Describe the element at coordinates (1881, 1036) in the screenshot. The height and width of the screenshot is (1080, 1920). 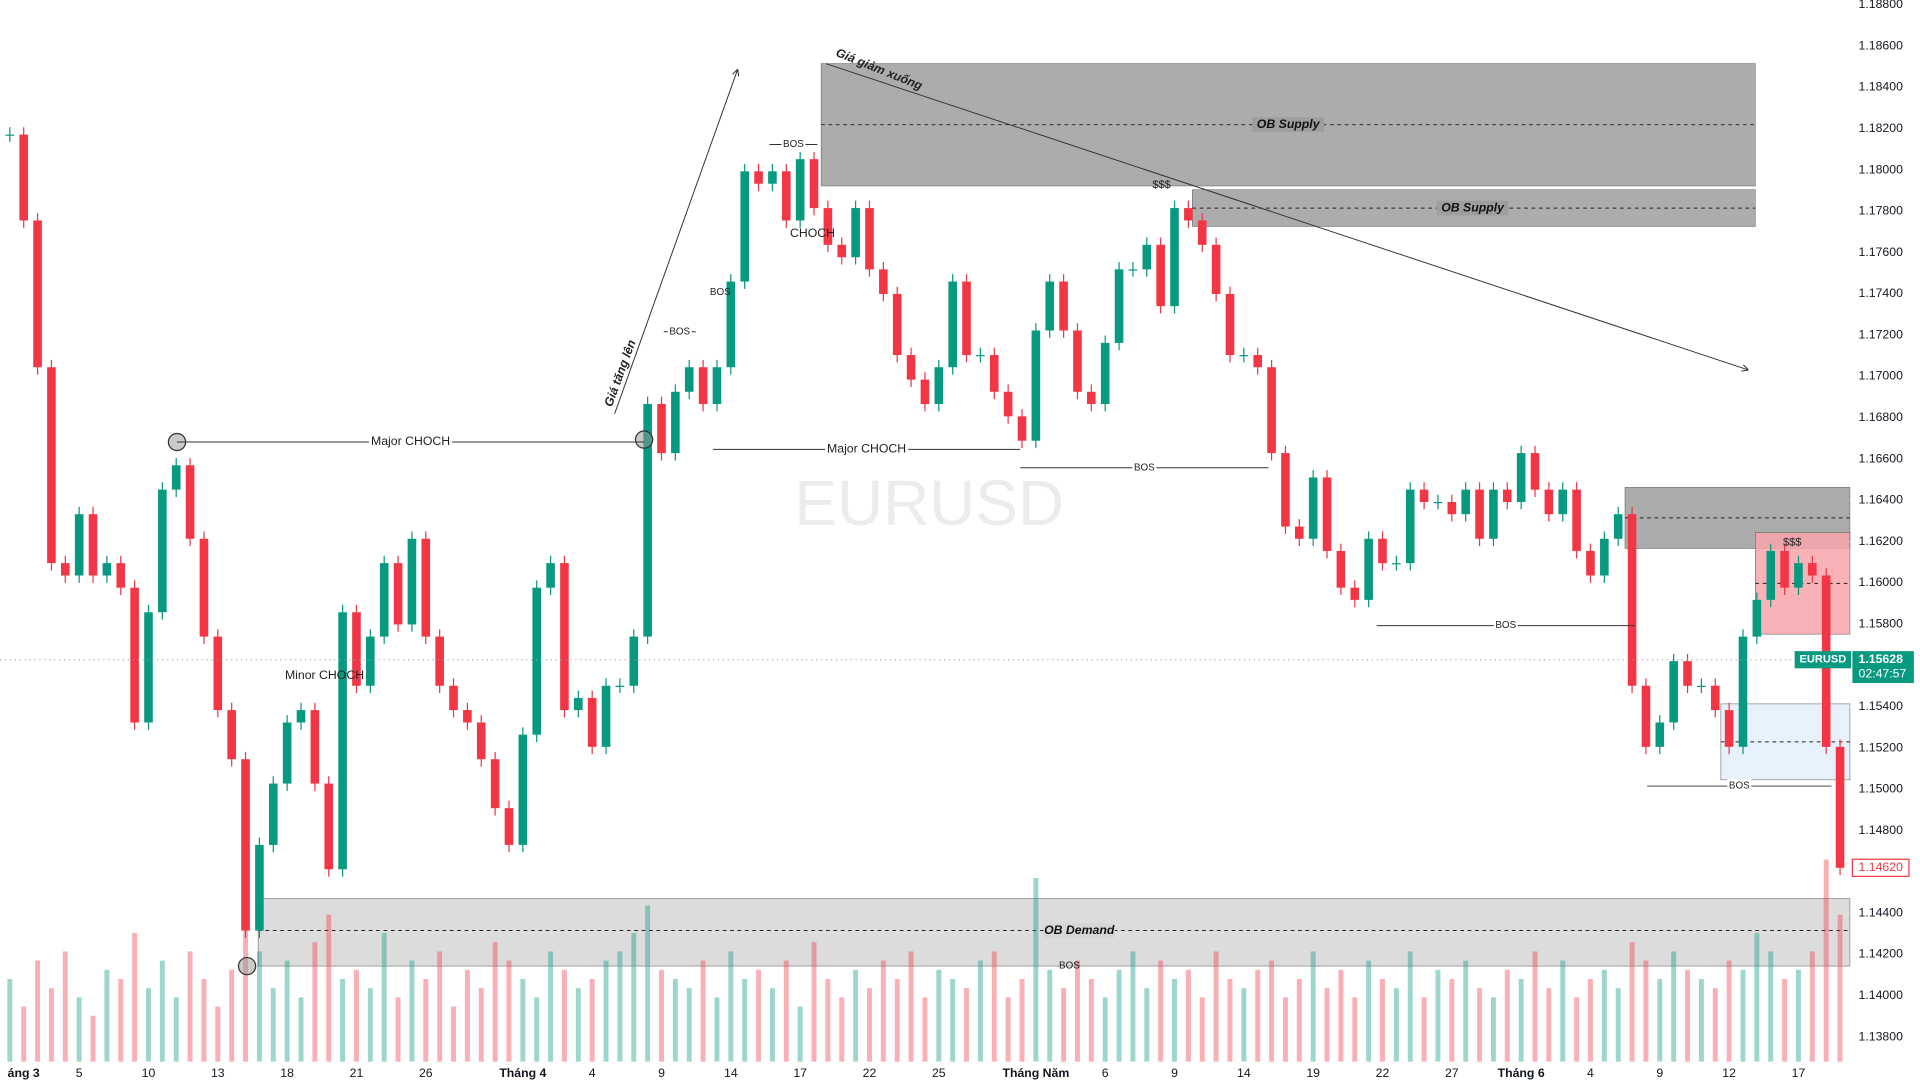
I see `y-tick-label: 1.13800` at that location.